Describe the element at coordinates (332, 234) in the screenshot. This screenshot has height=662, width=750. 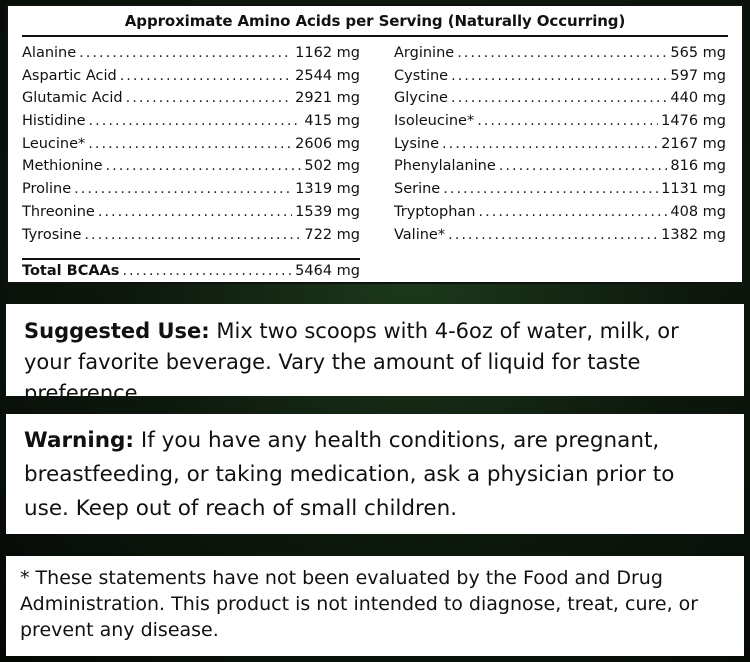
I see `amino-amount: 722 mg` at that location.